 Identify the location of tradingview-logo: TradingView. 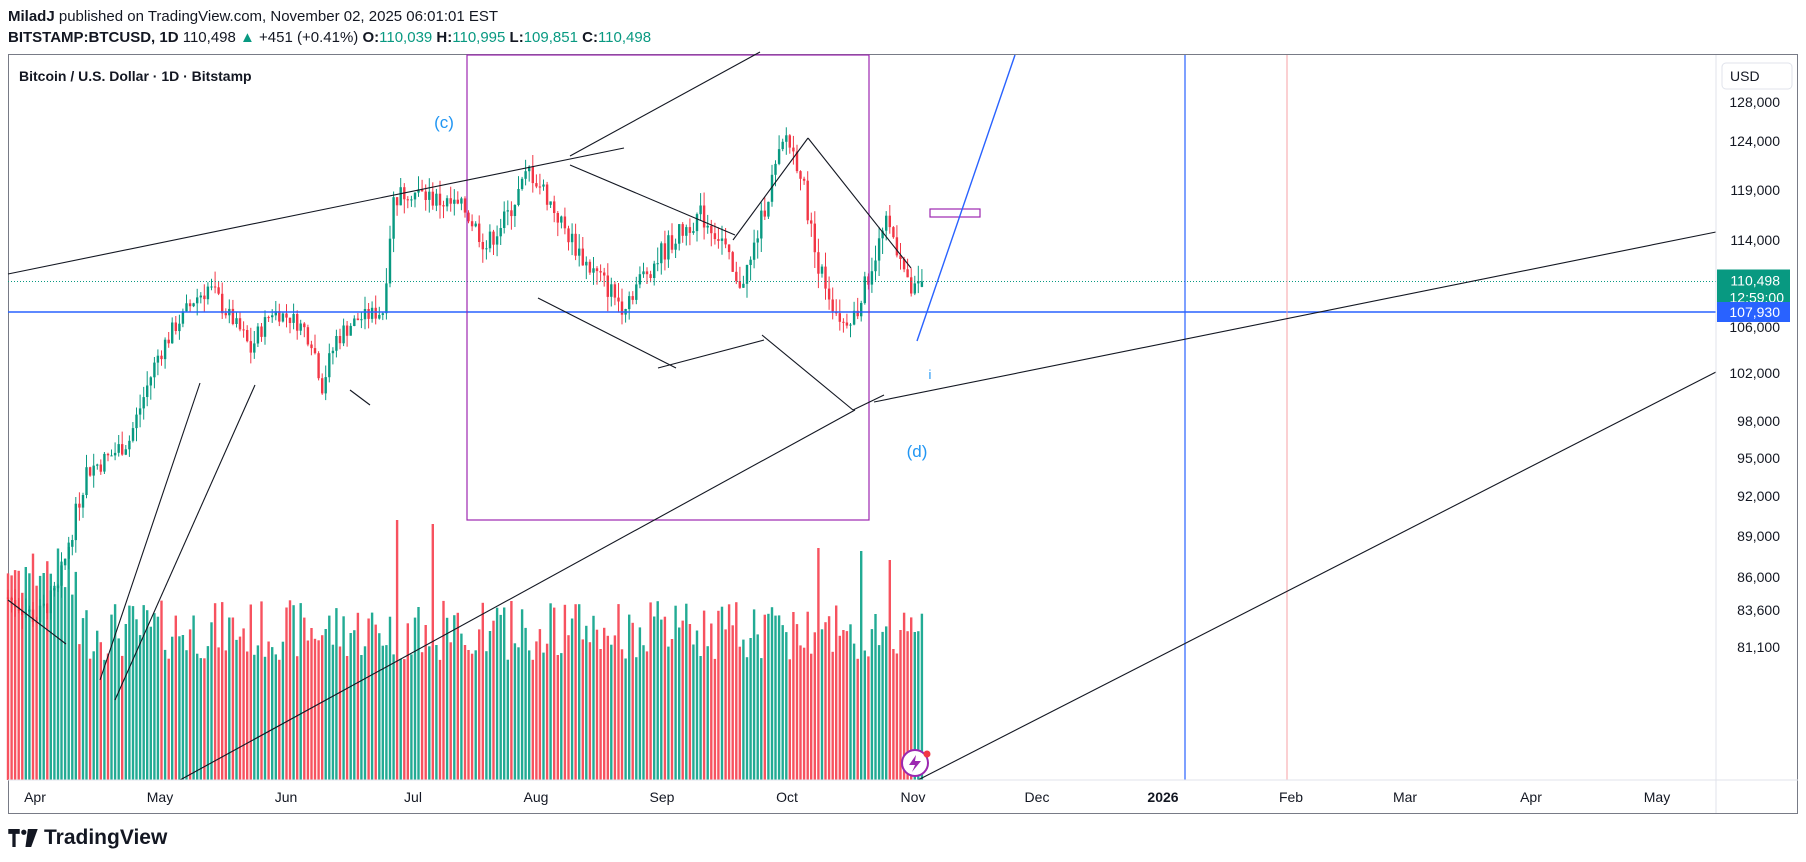
(87, 838).